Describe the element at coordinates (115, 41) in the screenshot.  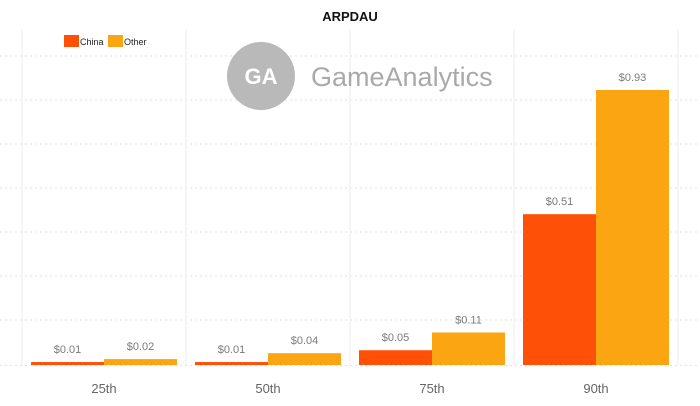
I see `legend-swatch-other` at that location.